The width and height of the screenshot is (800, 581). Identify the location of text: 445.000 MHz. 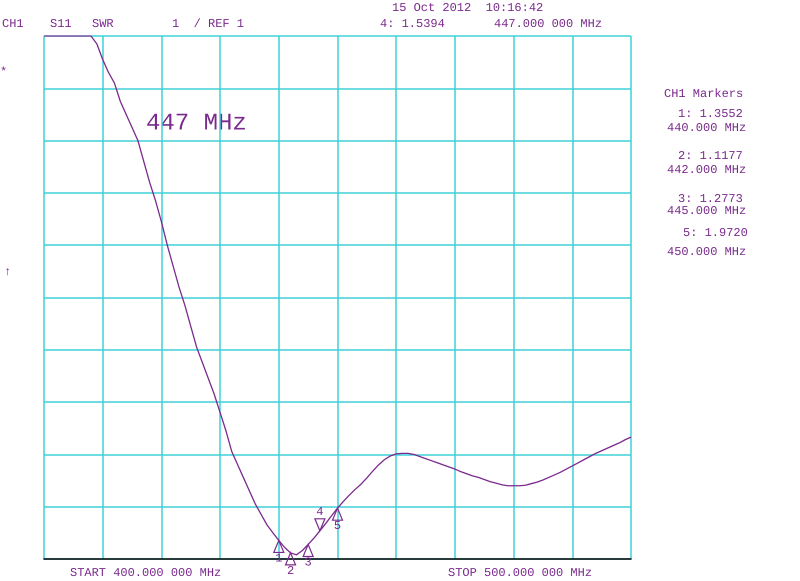
(706, 211).